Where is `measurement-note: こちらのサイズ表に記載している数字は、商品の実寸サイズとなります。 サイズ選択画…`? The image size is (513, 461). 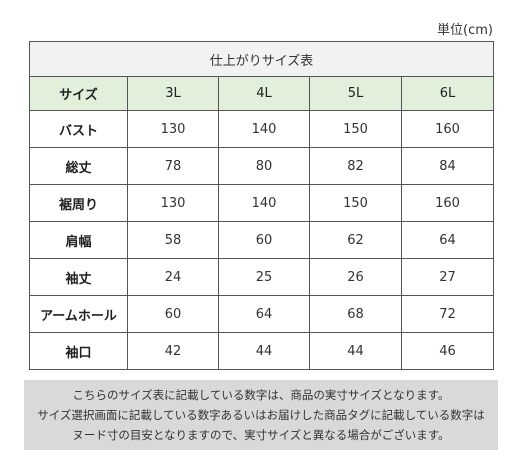 measurement-note: こちらのサイズ表に記載している数字は、商品の実寸サイズとなります。 サイズ選択画… is located at coordinates (261, 415).